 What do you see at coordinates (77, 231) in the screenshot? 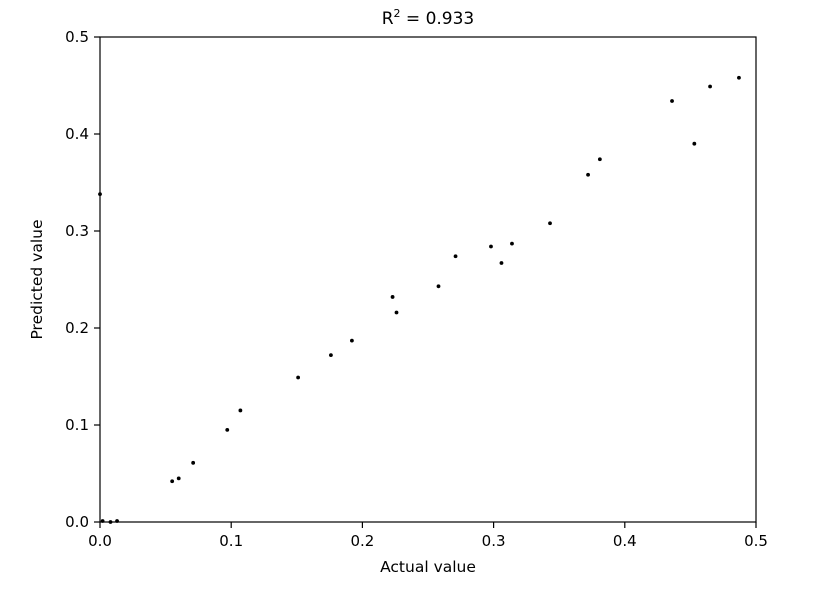
I see `y-tick-label: 0.3` at bounding box center [77, 231].